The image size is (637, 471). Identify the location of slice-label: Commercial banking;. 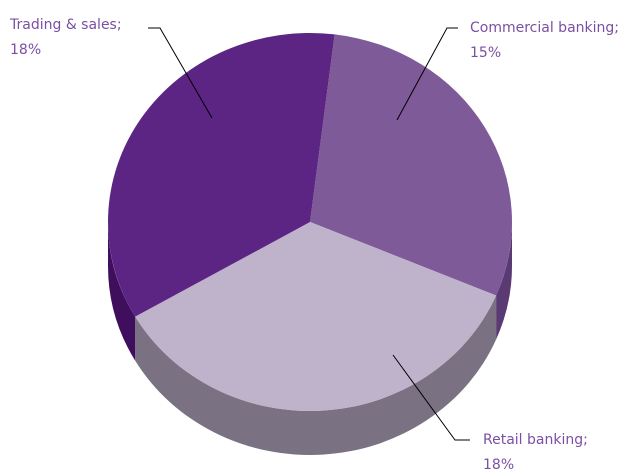
(544, 28).